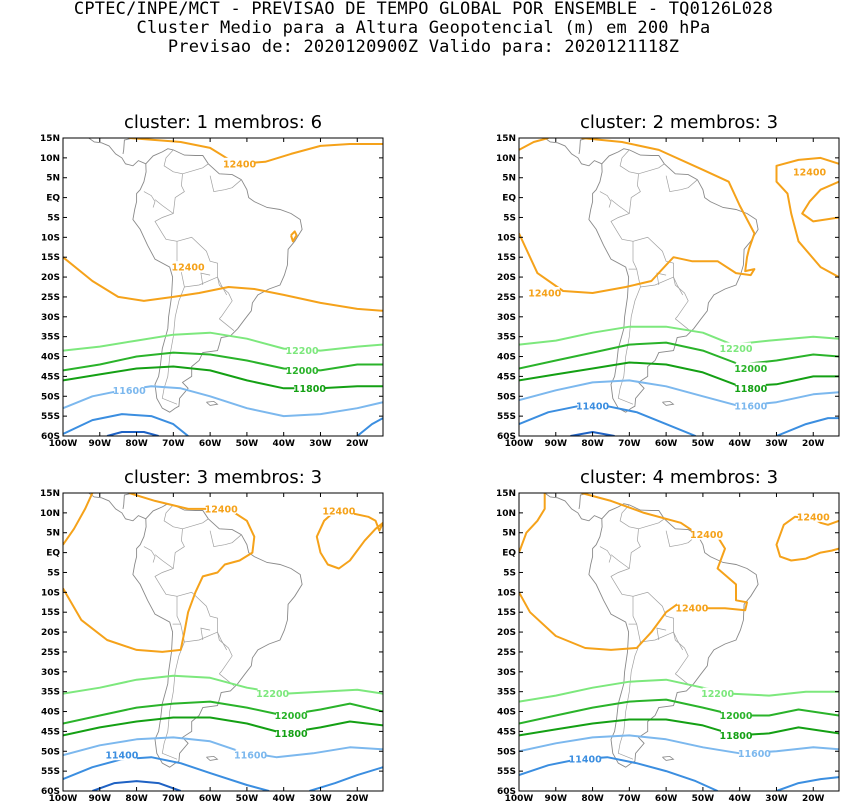 Image resolution: width=847 pixels, height=803 pixels. What do you see at coordinates (629, 444) in the screenshot?
I see `lon-tick-label: 70W` at bounding box center [629, 444].